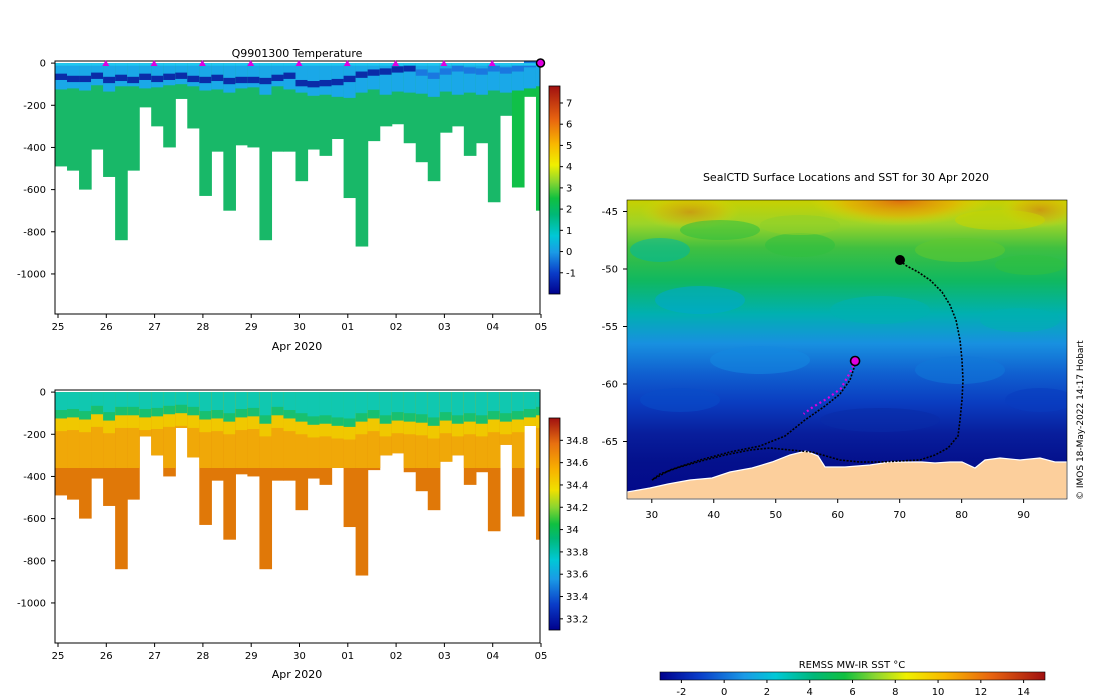  What do you see at coordinates (681, 692) in the screenshot?
I see `sst-colorbar-tick-label: -2` at bounding box center [681, 692].